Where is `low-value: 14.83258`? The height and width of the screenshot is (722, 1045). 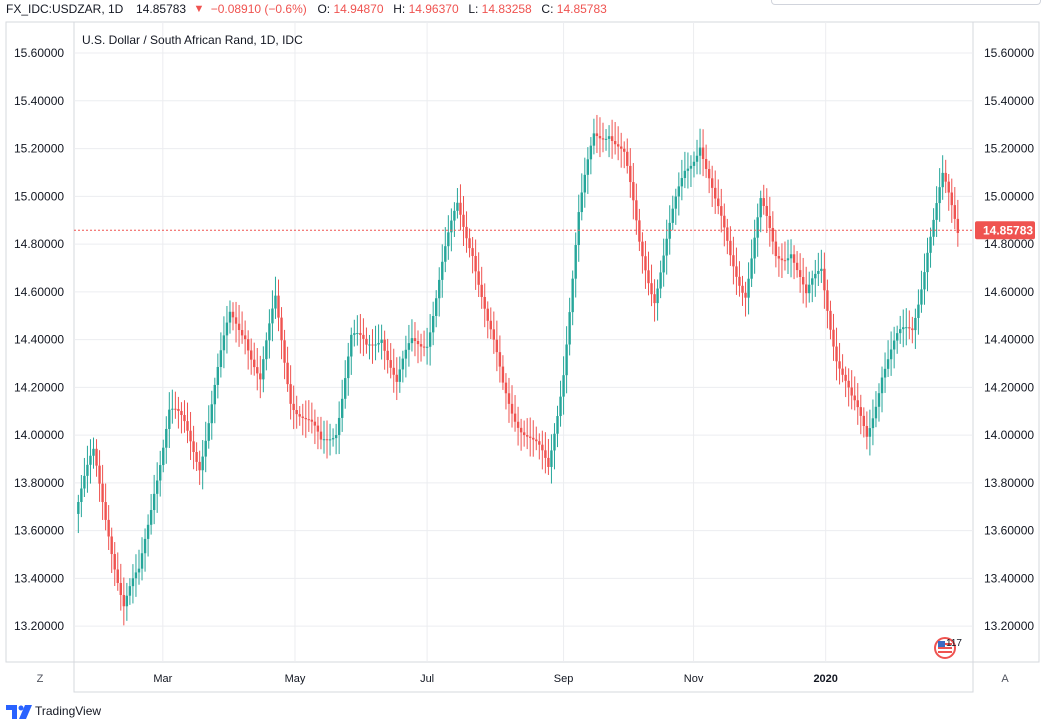 low-value: 14.83258 is located at coordinates (506, 9).